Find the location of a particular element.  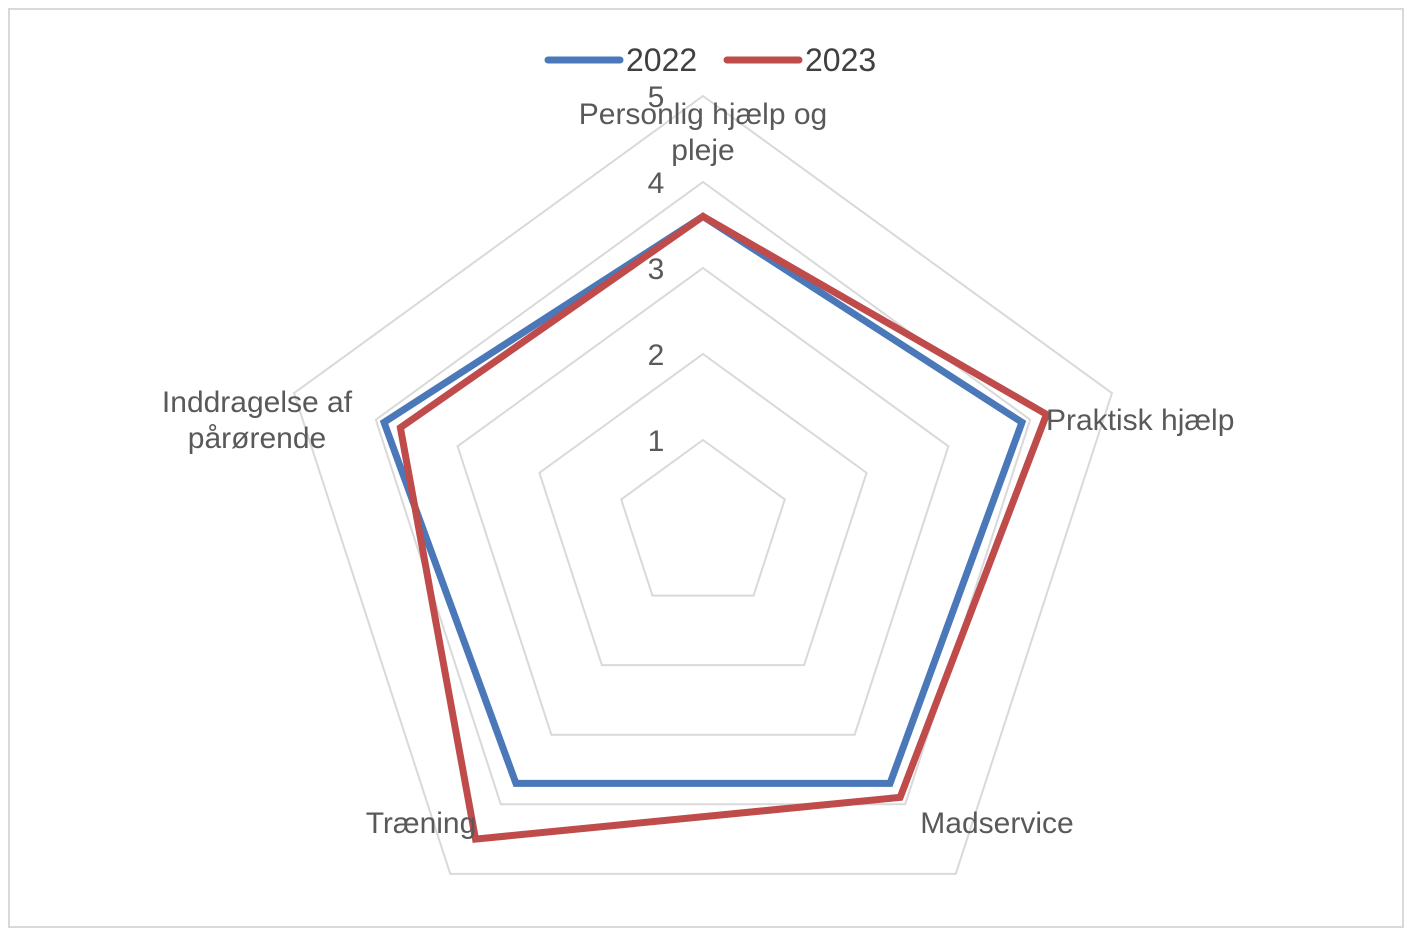

category-label-3: Madservice is located at coordinates (996, 823).